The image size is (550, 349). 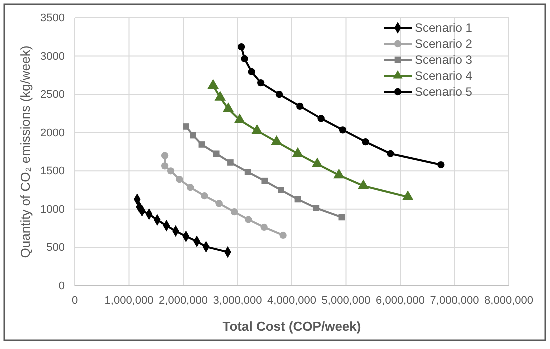 What do you see at coordinates (183, 300) in the screenshot?
I see `x-tick-label: 2,000,000` at bounding box center [183, 300].